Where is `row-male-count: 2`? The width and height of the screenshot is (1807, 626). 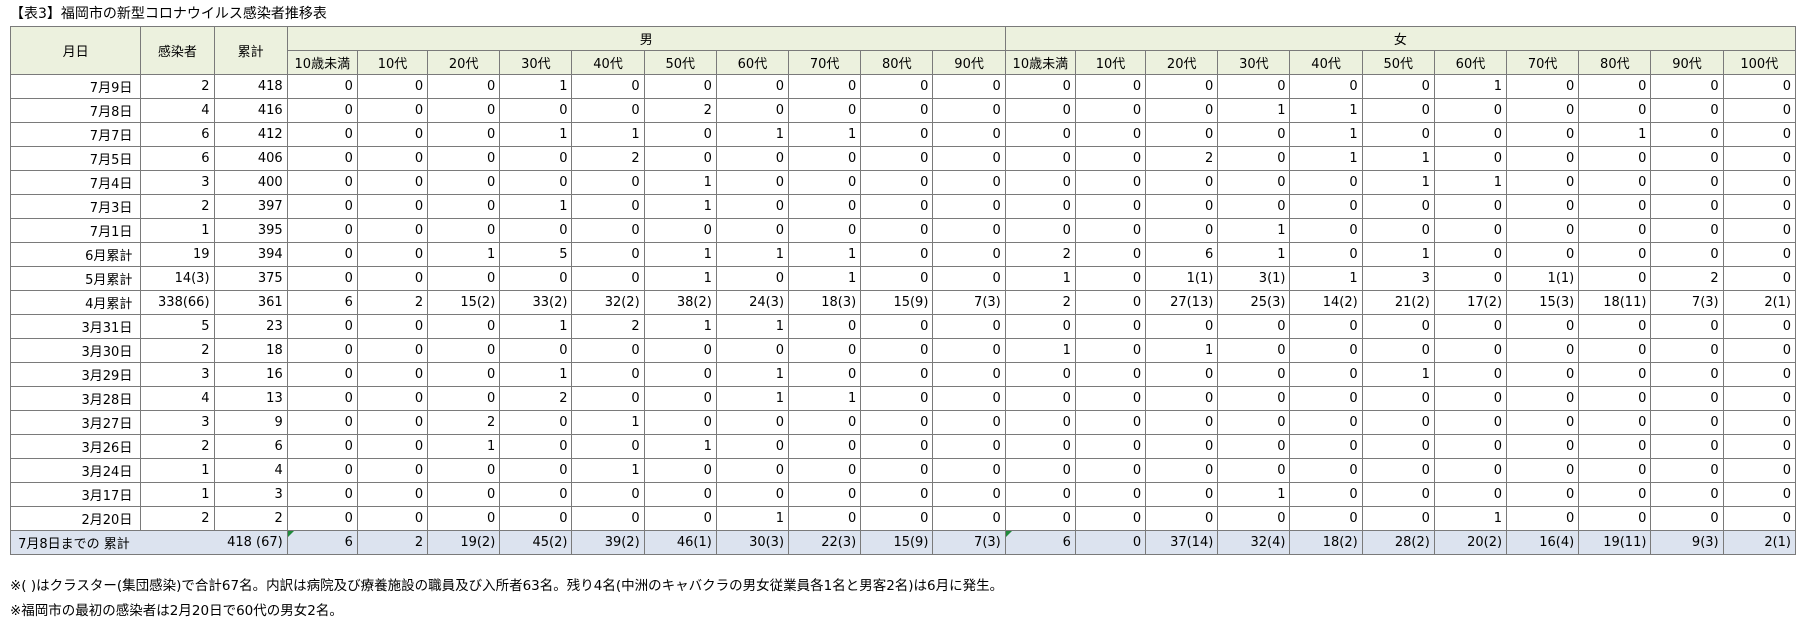
row-male-count: 2 is located at coordinates (608, 158).